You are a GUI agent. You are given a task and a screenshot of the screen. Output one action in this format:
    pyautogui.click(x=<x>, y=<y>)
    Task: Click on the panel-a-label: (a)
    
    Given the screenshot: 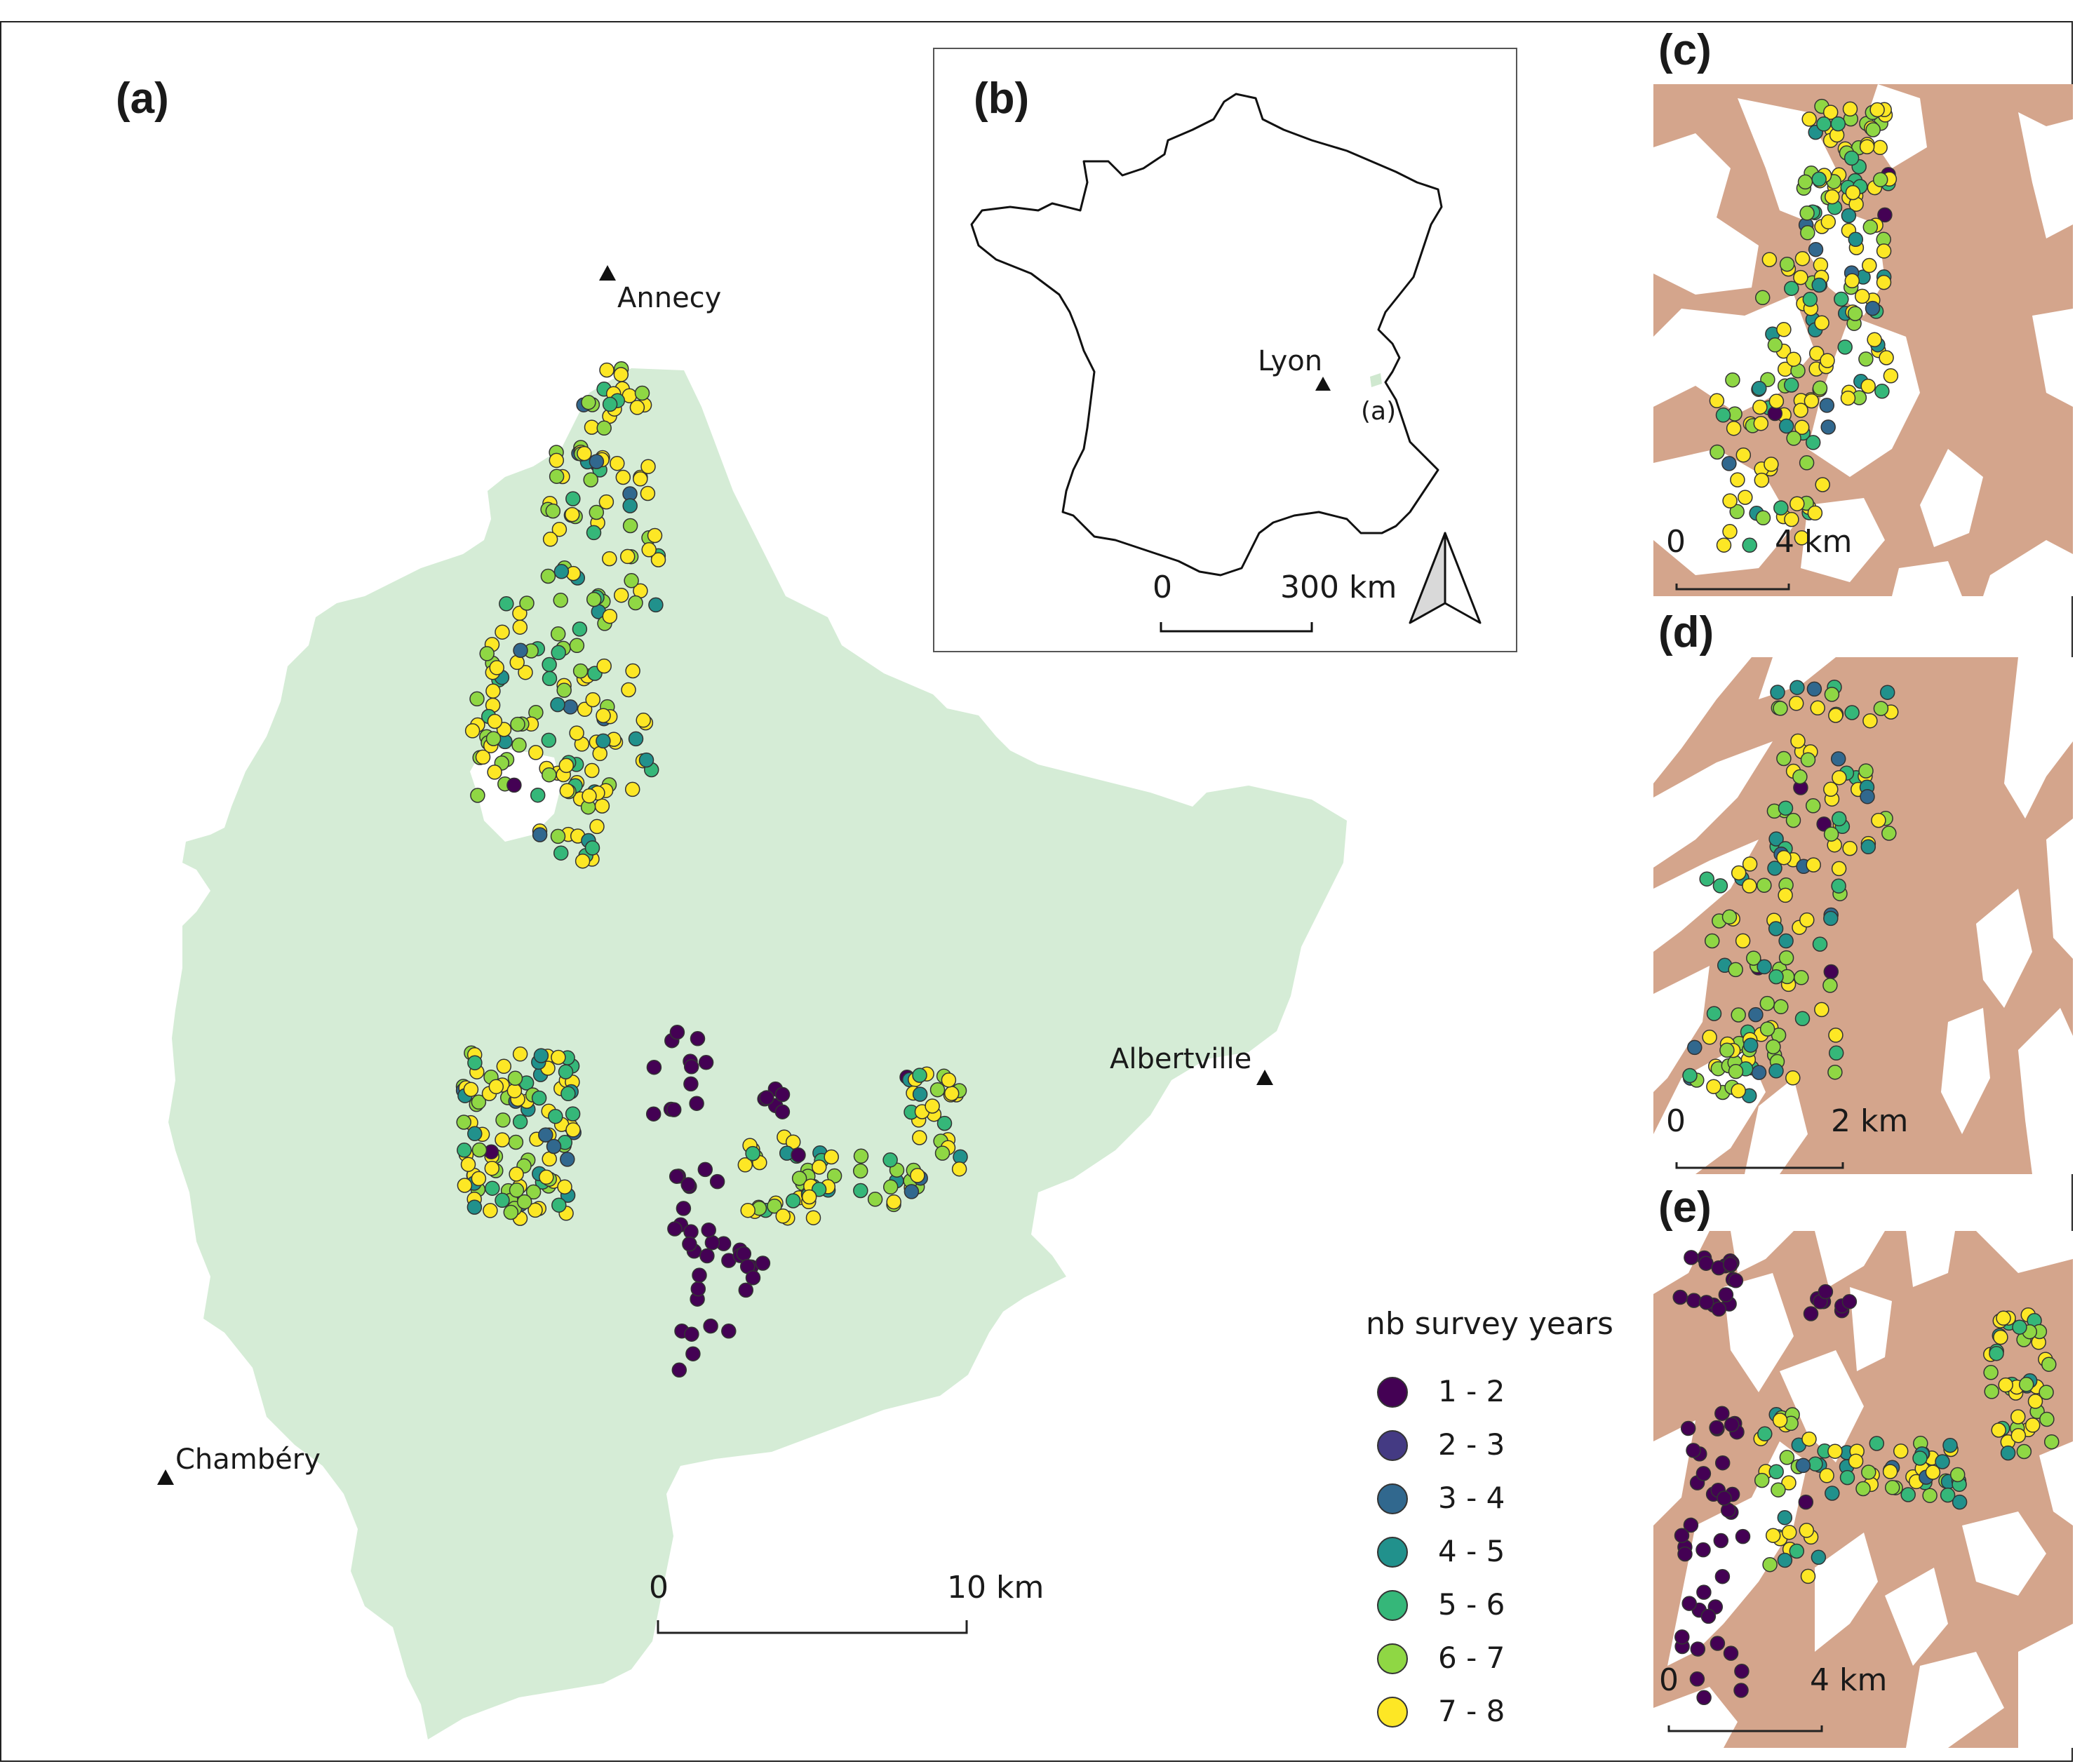 What is the action you would take?
    pyautogui.click(x=142, y=99)
    